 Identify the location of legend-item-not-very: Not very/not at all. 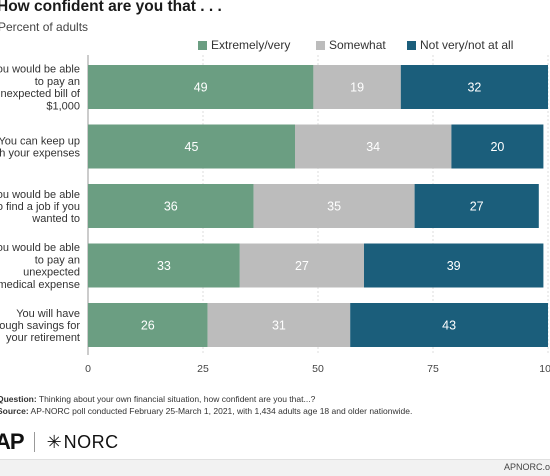
(460, 45).